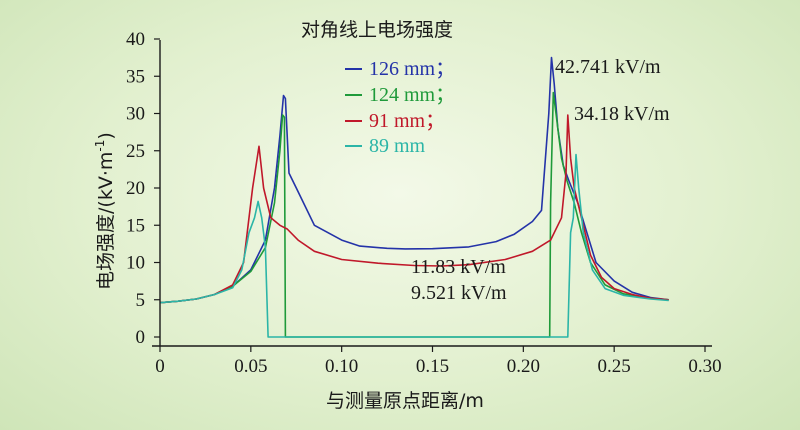  Describe the element at coordinates (341, 366) in the screenshot. I see `x-tick-label: 0.10` at that location.